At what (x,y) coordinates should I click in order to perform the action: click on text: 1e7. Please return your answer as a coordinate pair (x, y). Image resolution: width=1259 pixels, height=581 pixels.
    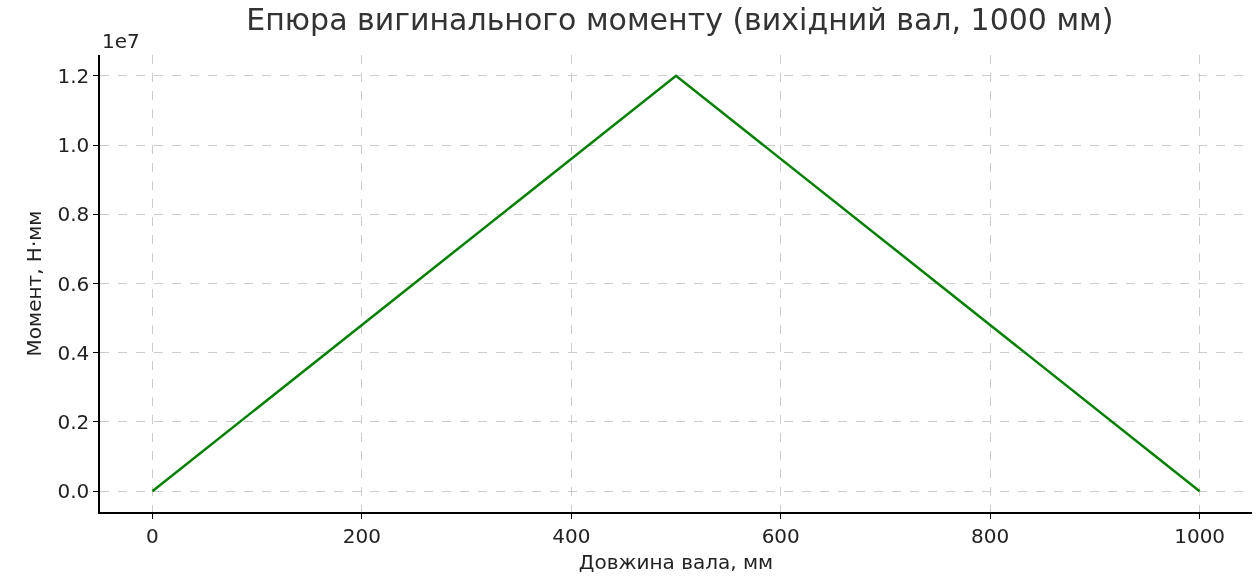
    Looking at the image, I should click on (121, 41).